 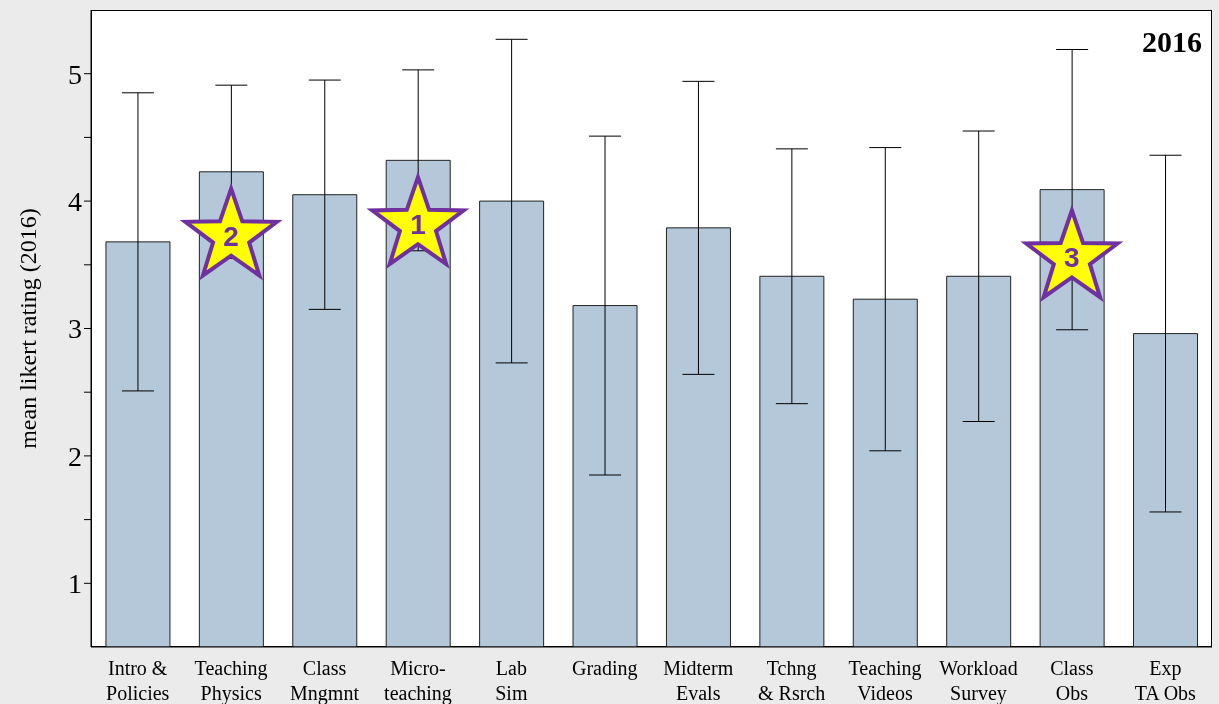 I want to click on y-tick-label: 5, so click(x=75, y=74).